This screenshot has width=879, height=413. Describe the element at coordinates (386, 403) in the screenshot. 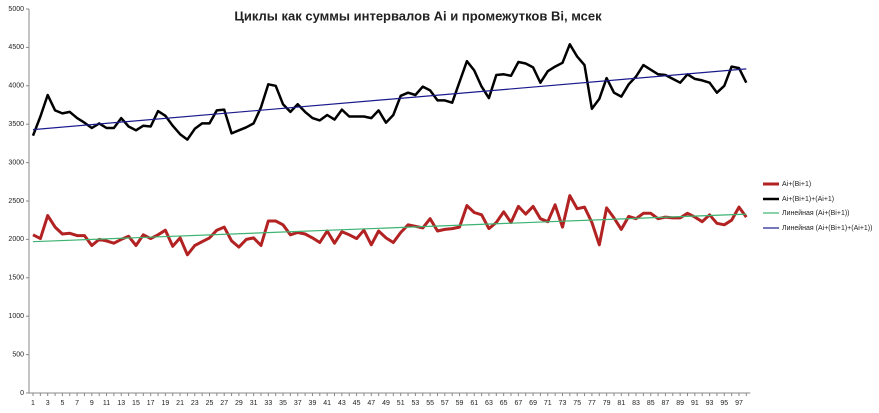

I see `x-tick-label: 49` at that location.